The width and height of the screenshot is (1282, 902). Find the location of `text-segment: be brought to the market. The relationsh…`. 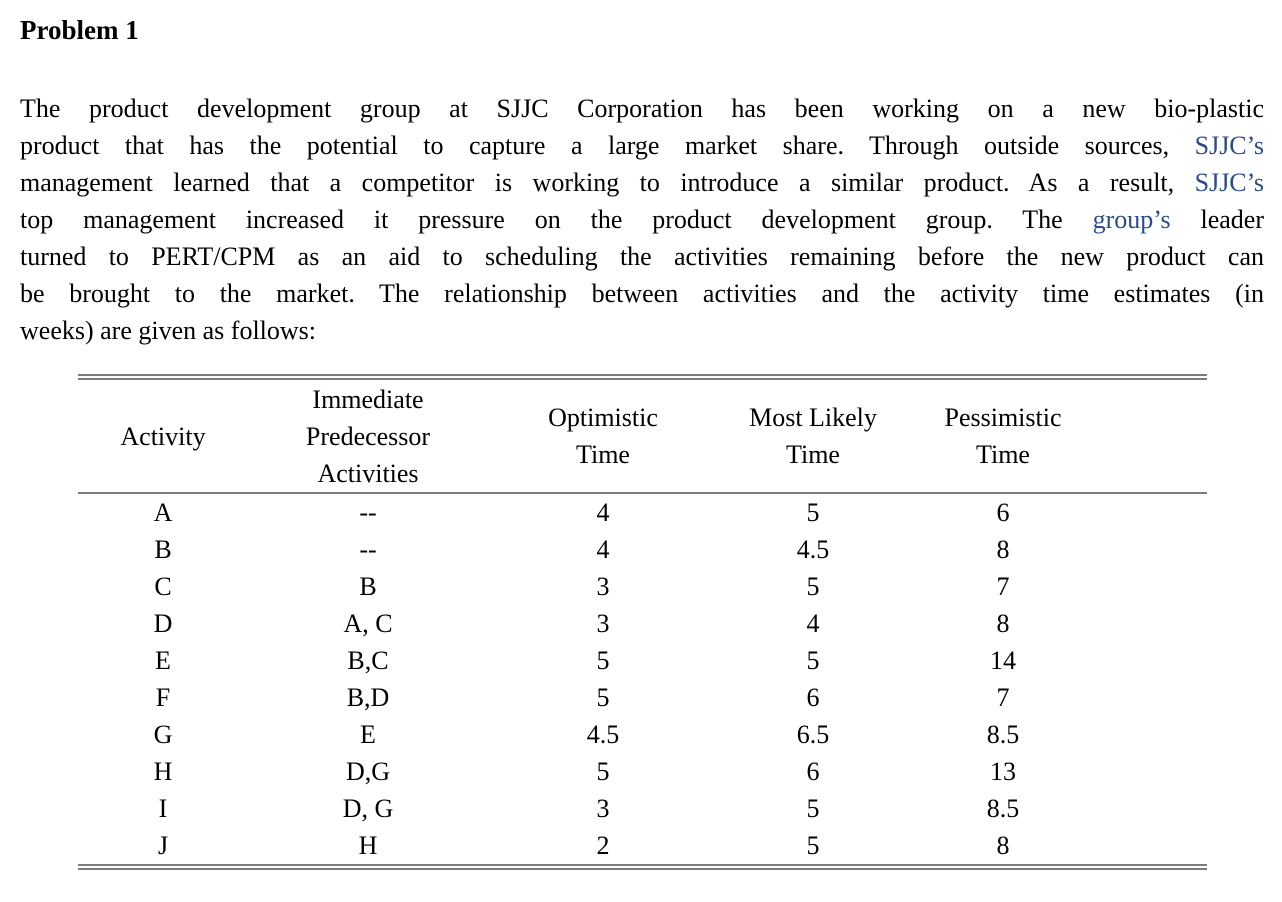

text-segment: be brought to the market. The relationsh… is located at coordinates (642, 293).